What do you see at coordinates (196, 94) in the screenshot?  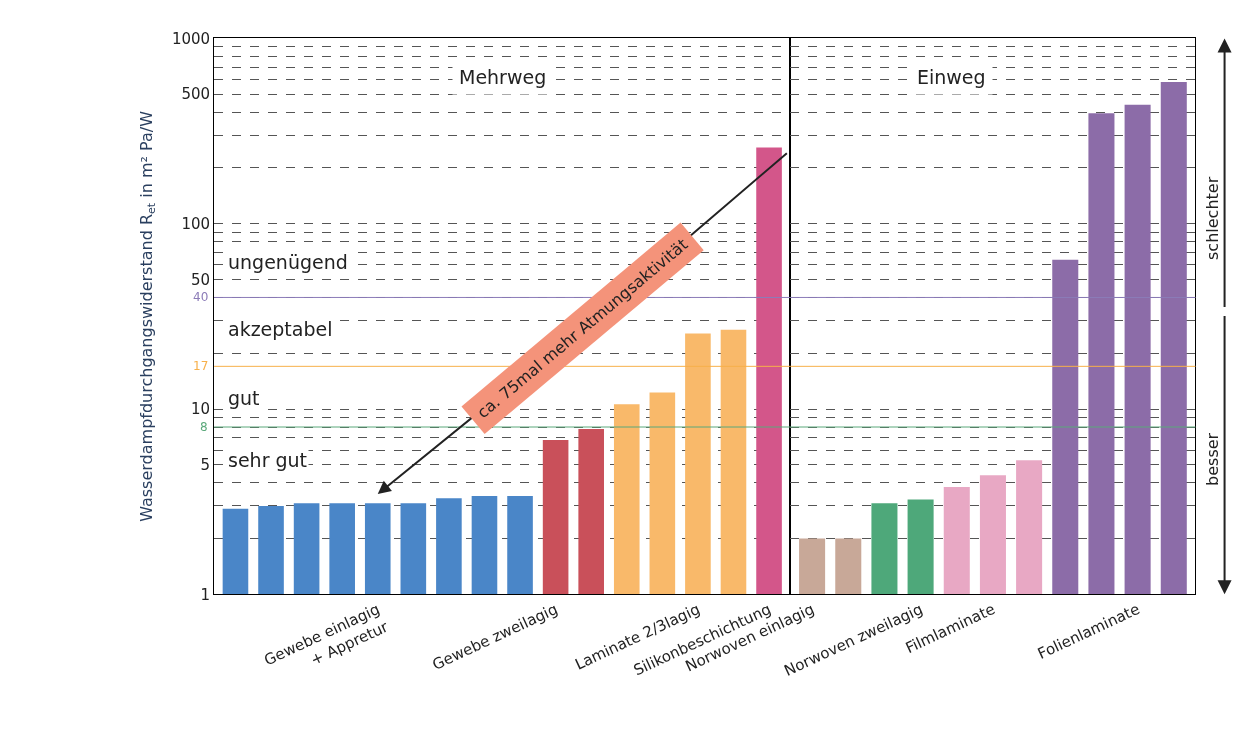 I see `y-tick-label: 500` at bounding box center [196, 94].